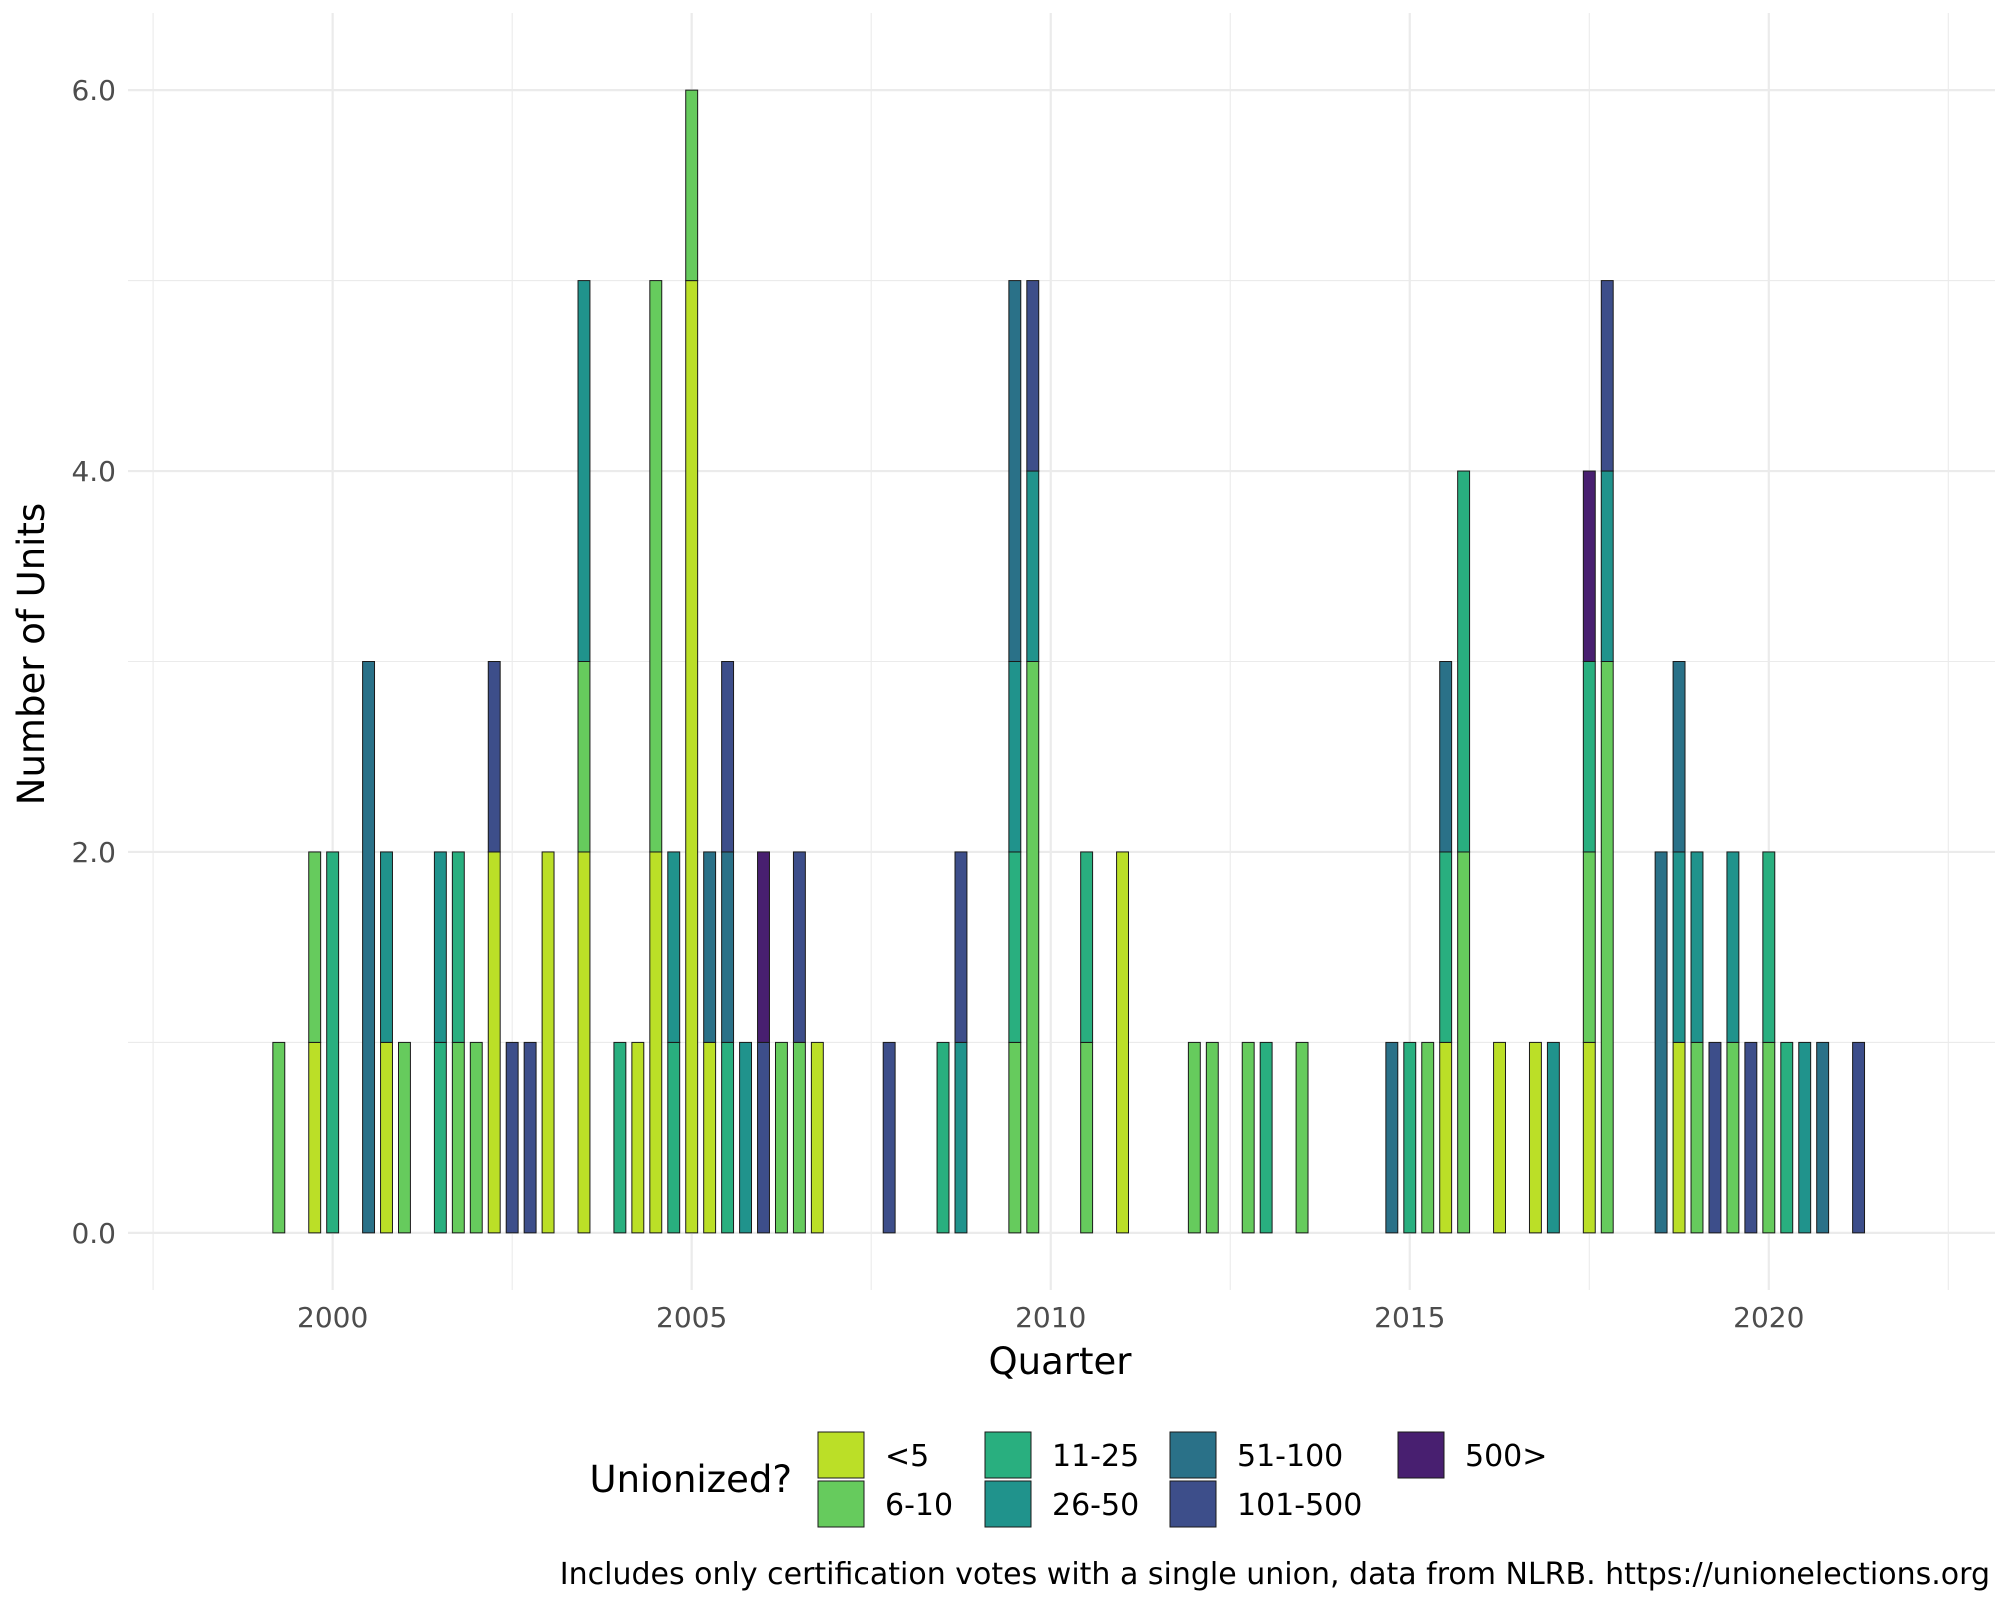  Describe the element at coordinates (691, 1317) in the screenshot. I see `x-tick-label: 2005` at that location.